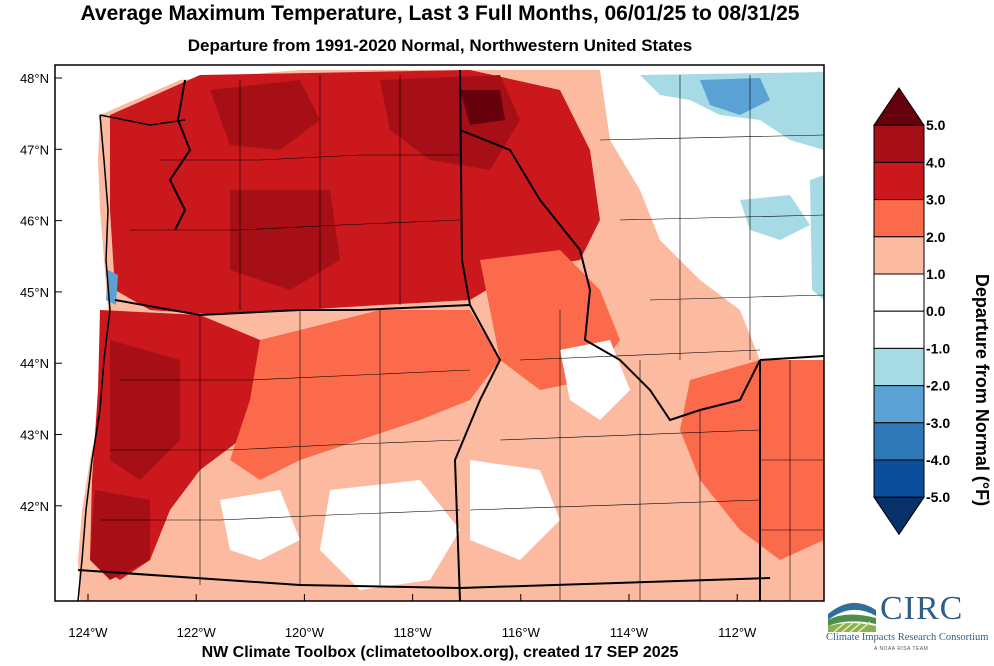 The height and width of the screenshot is (666, 994). What do you see at coordinates (88, 632) in the screenshot?
I see `lon-tick-label: 124°W` at bounding box center [88, 632].